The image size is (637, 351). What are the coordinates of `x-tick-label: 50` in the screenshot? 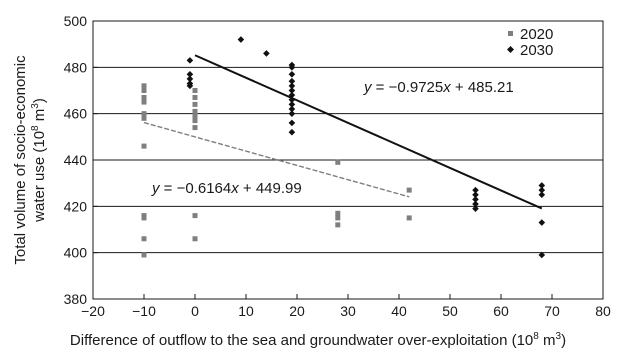 It's located at (450, 311).